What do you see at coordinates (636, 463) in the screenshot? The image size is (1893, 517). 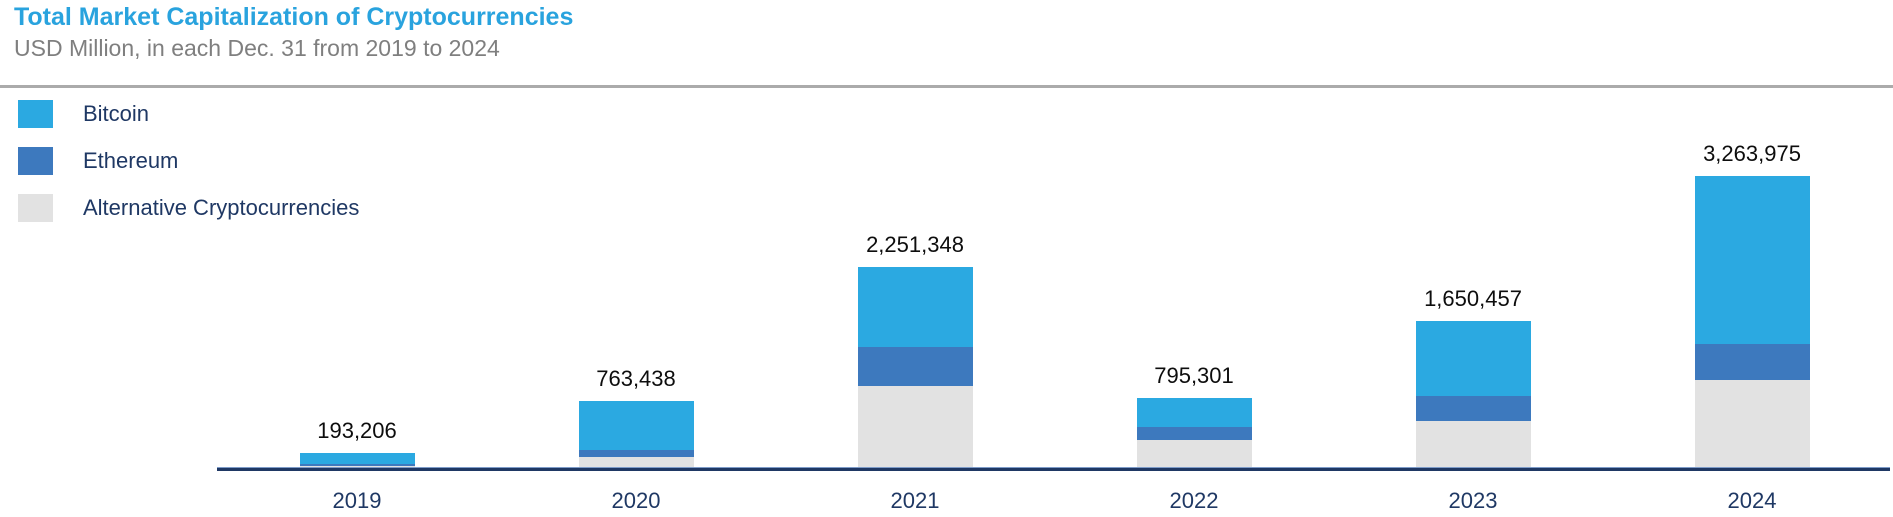 I see `bar-segment-alternative-cryptocurrencies-2020` at bounding box center [636, 463].